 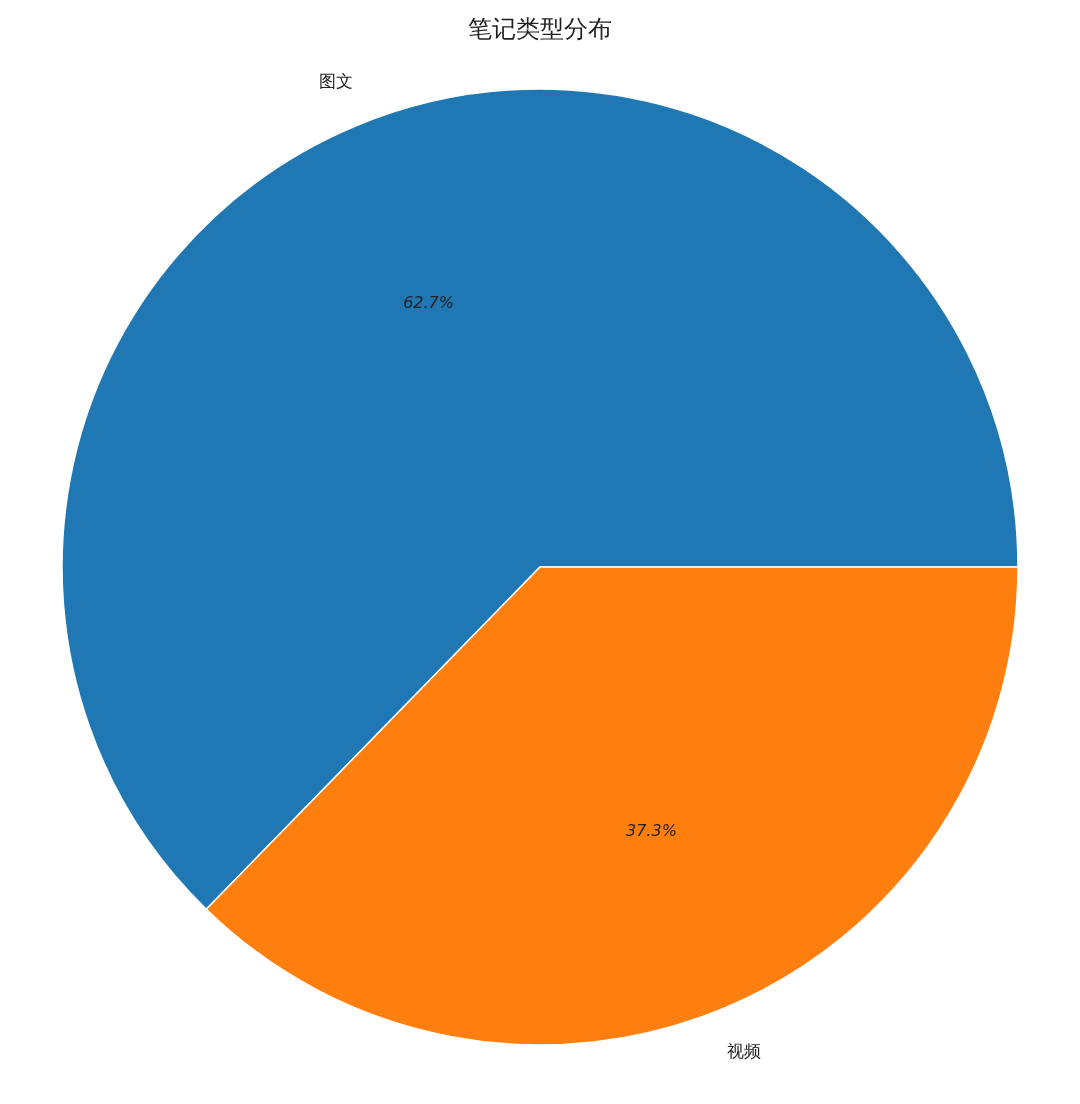 What do you see at coordinates (428, 302) in the screenshot?
I see `data-label: 62.7%` at bounding box center [428, 302].